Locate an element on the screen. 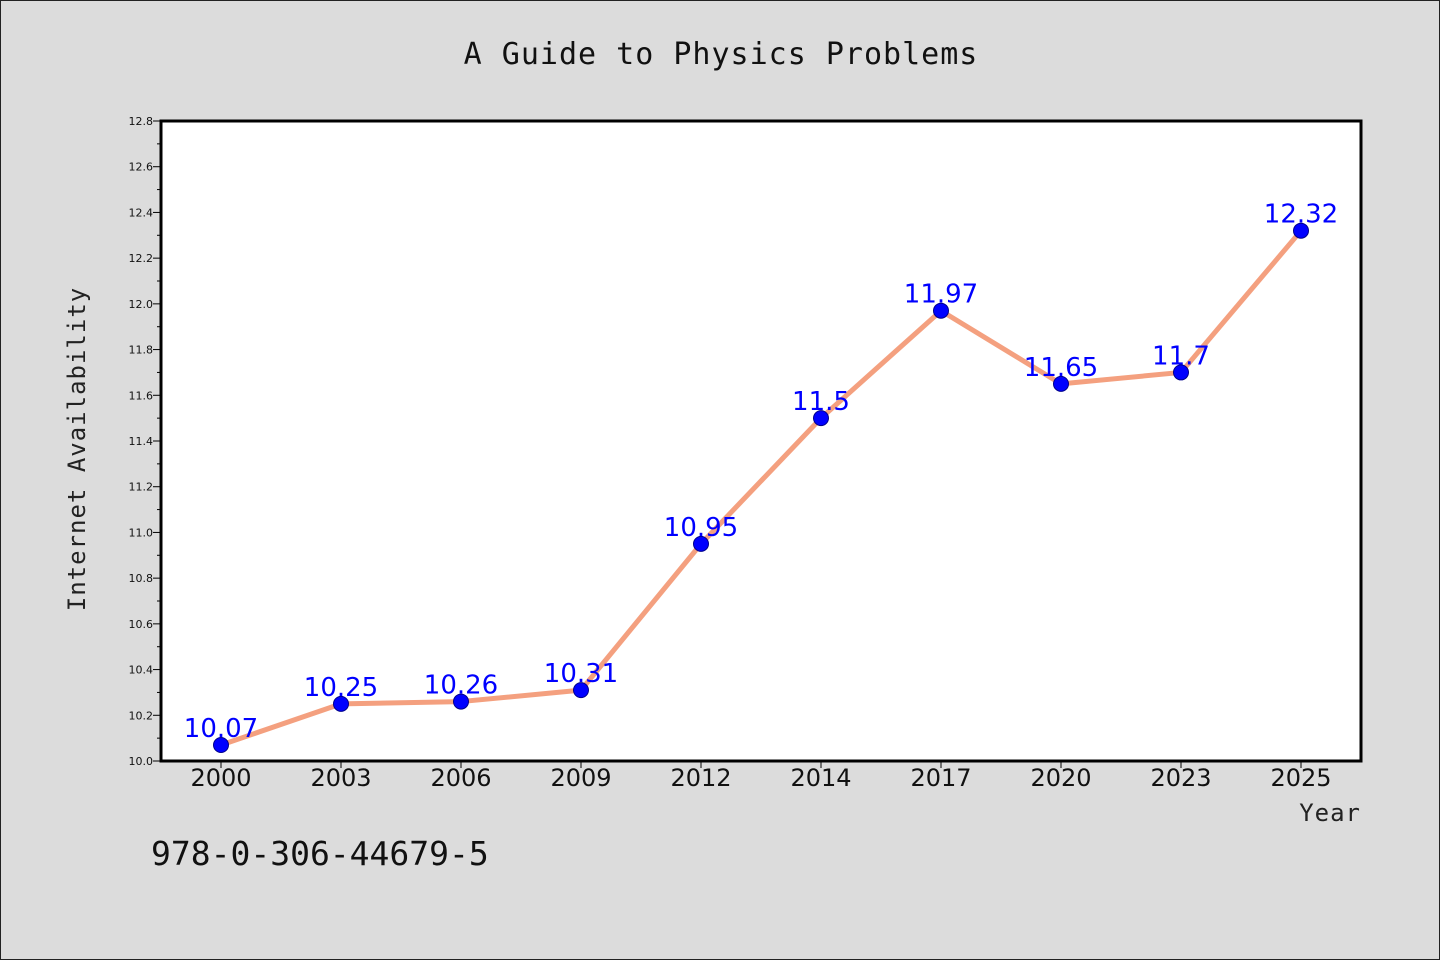 This screenshot has height=960, width=1440. x-tick-label: 2000 is located at coordinates (220, 778).